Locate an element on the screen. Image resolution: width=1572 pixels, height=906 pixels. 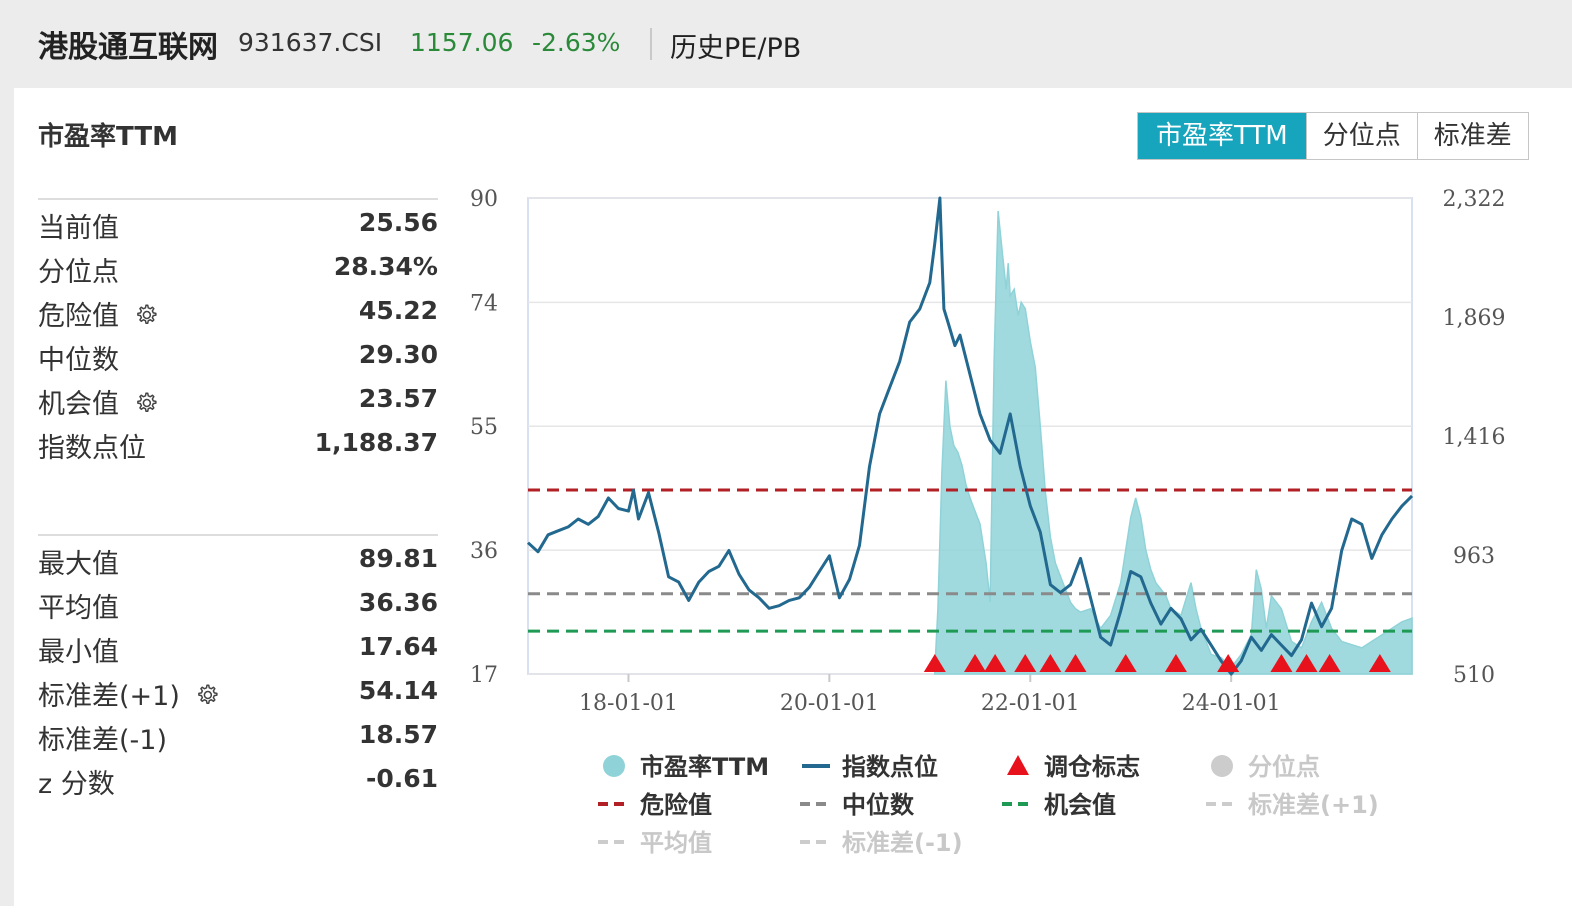
stat-row: z 分数 -0.61 is located at coordinates (238, 780).